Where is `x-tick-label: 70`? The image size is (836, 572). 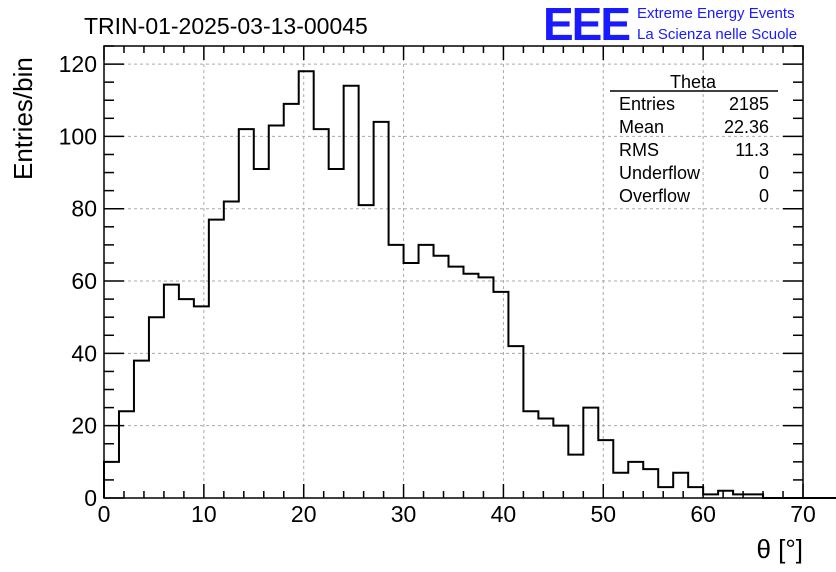 x-tick-label: 70 is located at coordinates (803, 514).